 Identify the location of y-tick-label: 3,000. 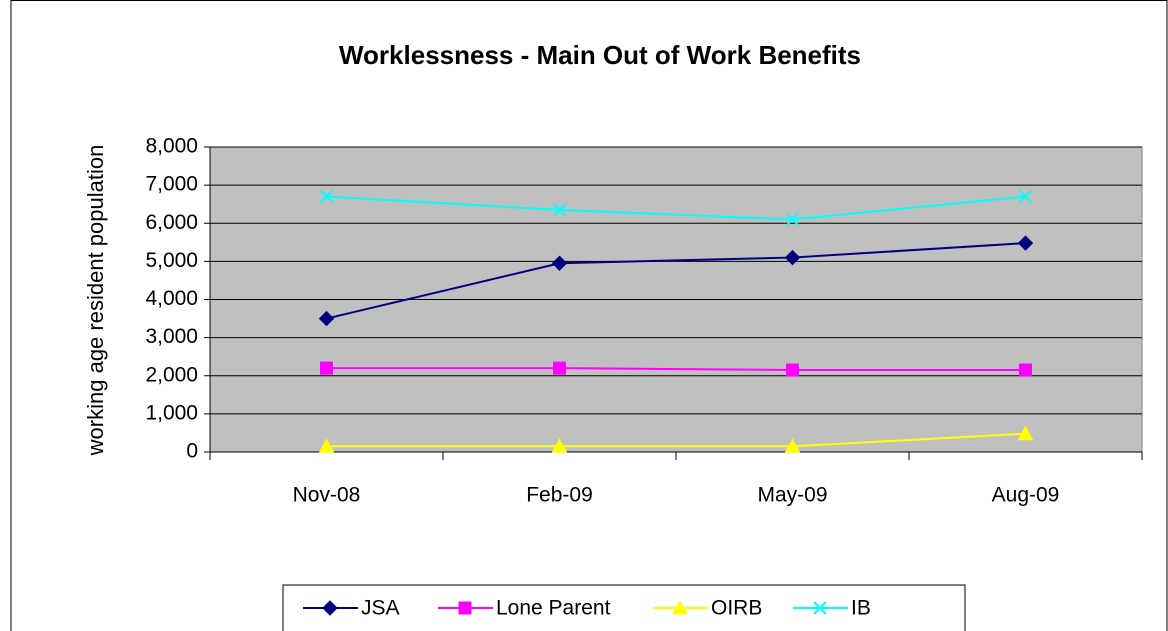
(171, 336).